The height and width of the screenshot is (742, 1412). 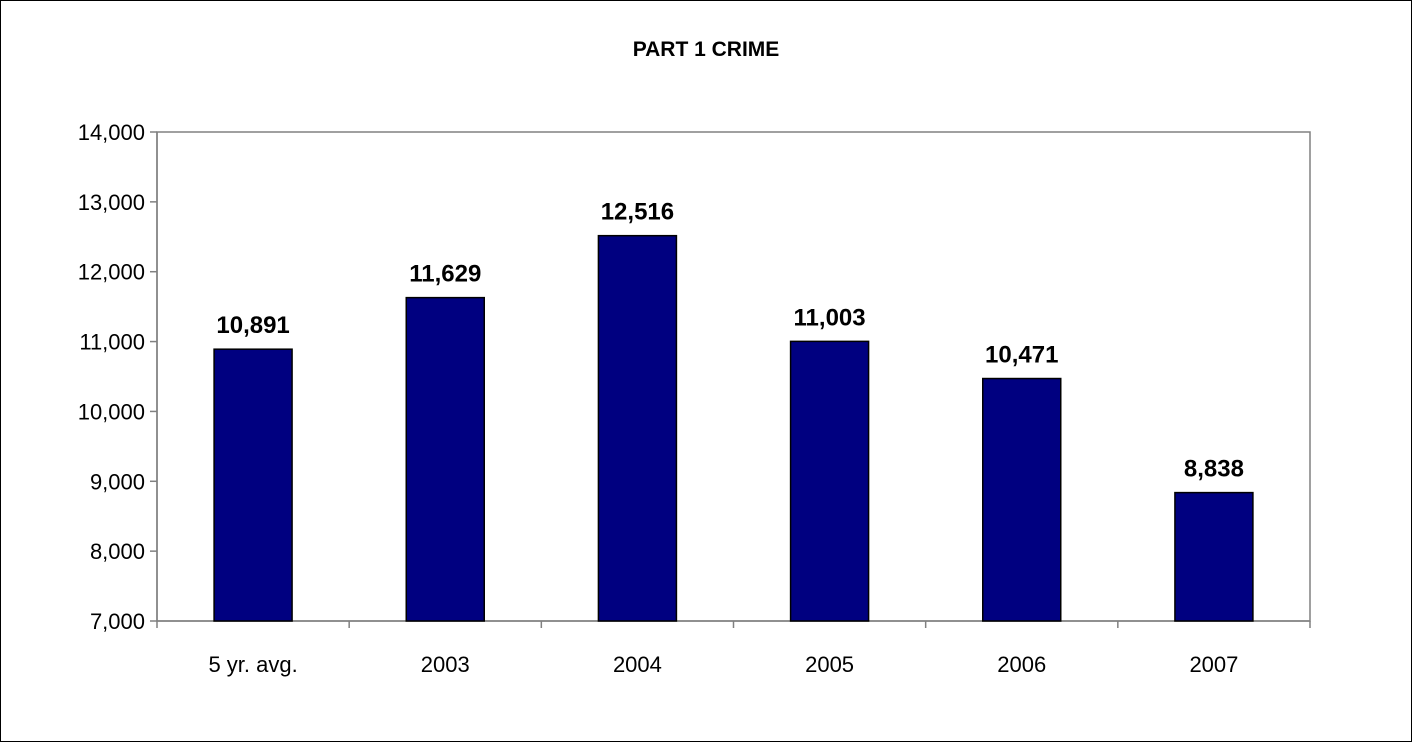 What do you see at coordinates (111, 411) in the screenshot?
I see `y-tick-label: 10,000` at bounding box center [111, 411].